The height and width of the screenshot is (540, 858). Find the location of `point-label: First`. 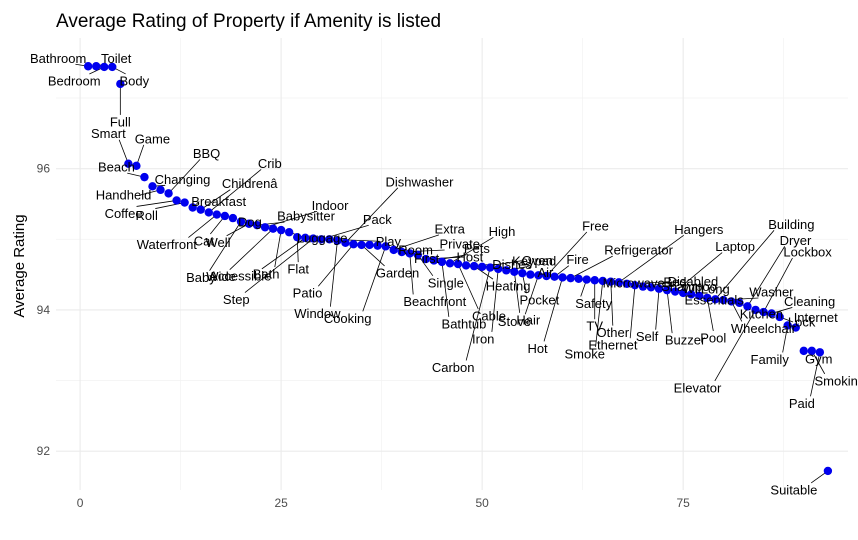

point-label: First is located at coordinates (427, 258).